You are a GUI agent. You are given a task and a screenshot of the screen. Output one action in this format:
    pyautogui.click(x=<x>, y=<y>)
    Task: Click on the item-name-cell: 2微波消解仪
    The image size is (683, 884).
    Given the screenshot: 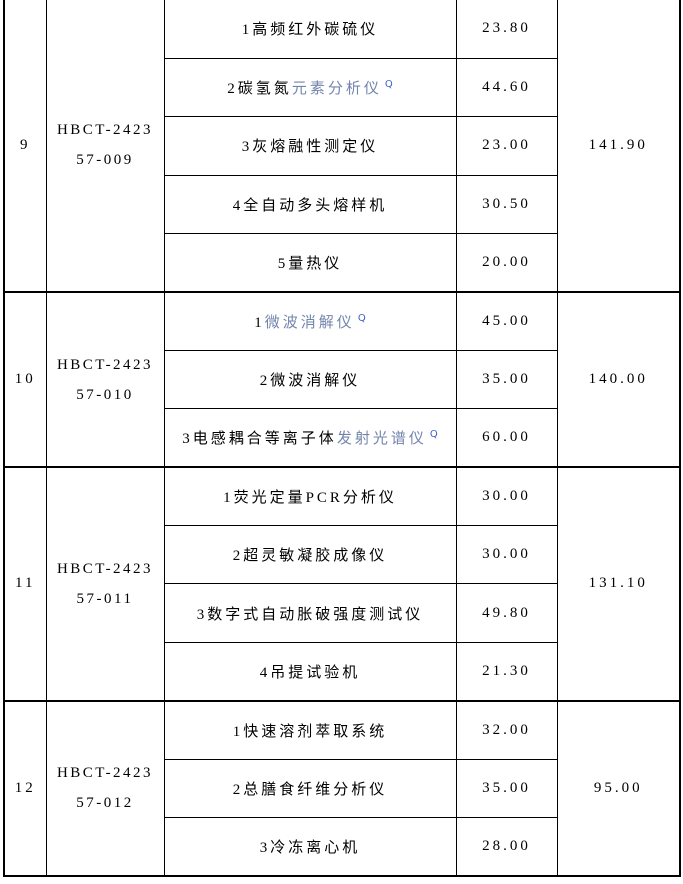 What is the action you would take?
    pyautogui.click(x=310, y=379)
    